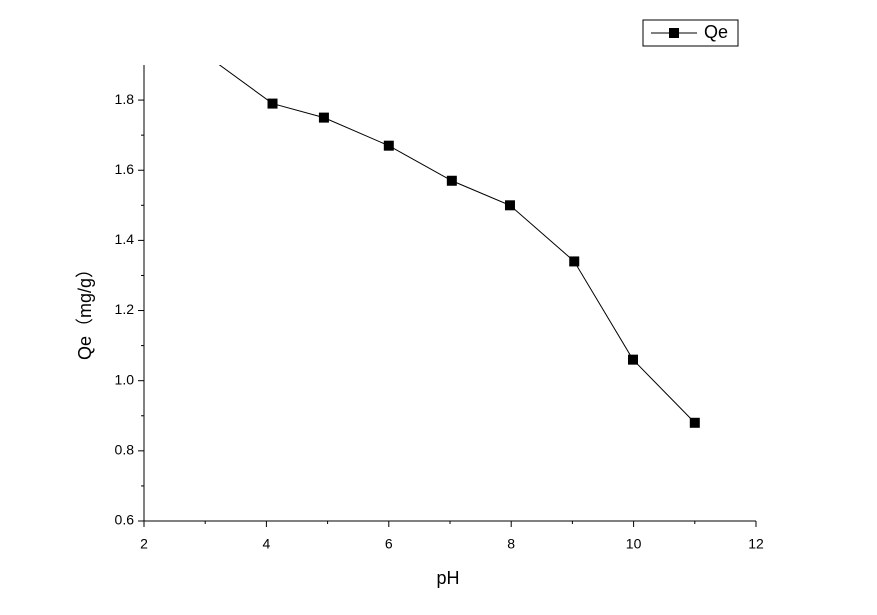 The image size is (877, 615). What do you see at coordinates (267, 544) in the screenshot?
I see `x-tick-label: 4` at bounding box center [267, 544].